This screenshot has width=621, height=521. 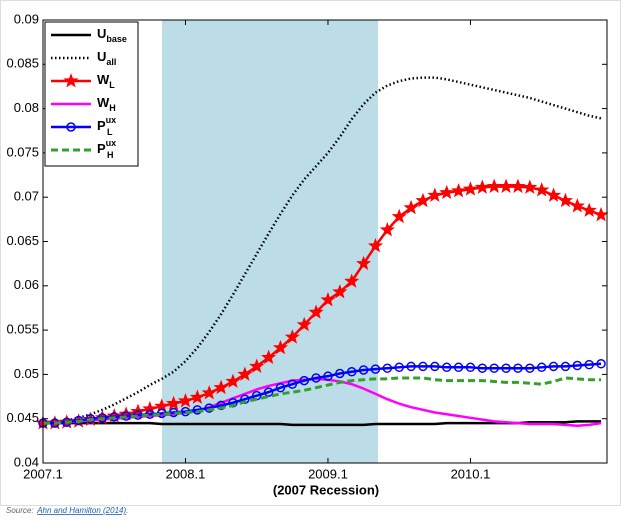 I want to click on legend-label: Pux H, so click(x=106, y=149).